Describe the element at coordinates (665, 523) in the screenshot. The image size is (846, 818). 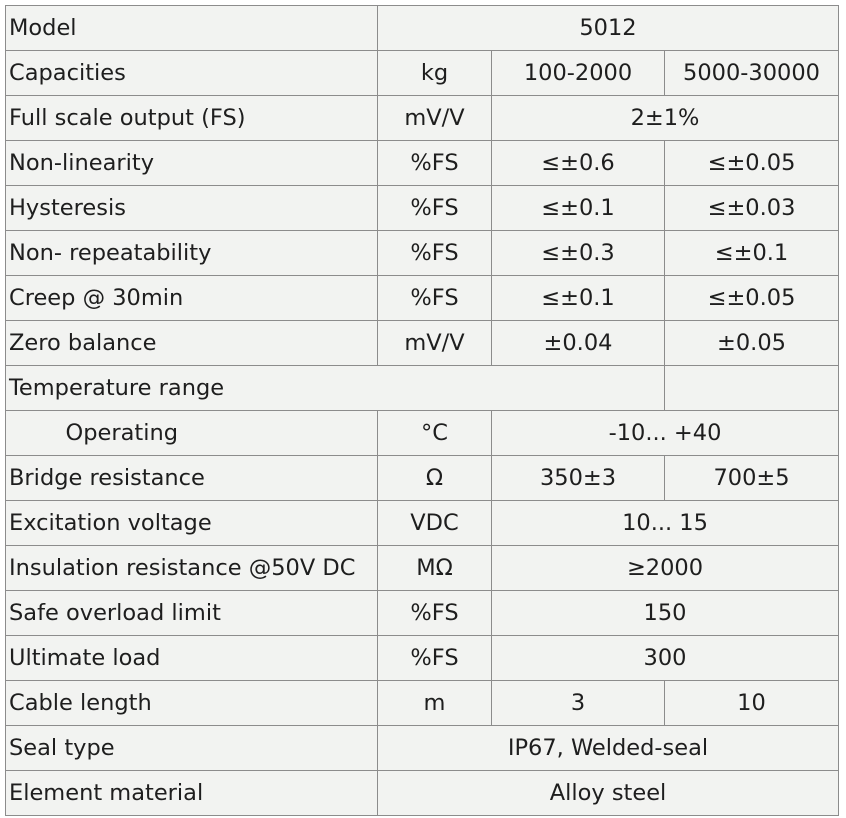
I see `value-cell: 10... 15` at that location.